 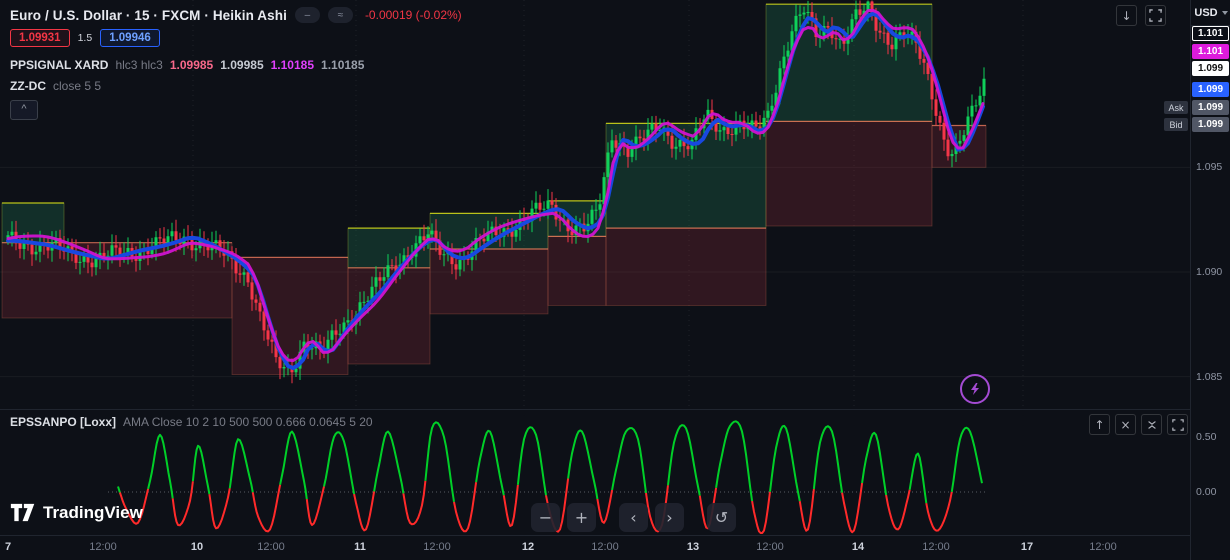 I want to click on buy-button: 1.09946, so click(x=130, y=38).